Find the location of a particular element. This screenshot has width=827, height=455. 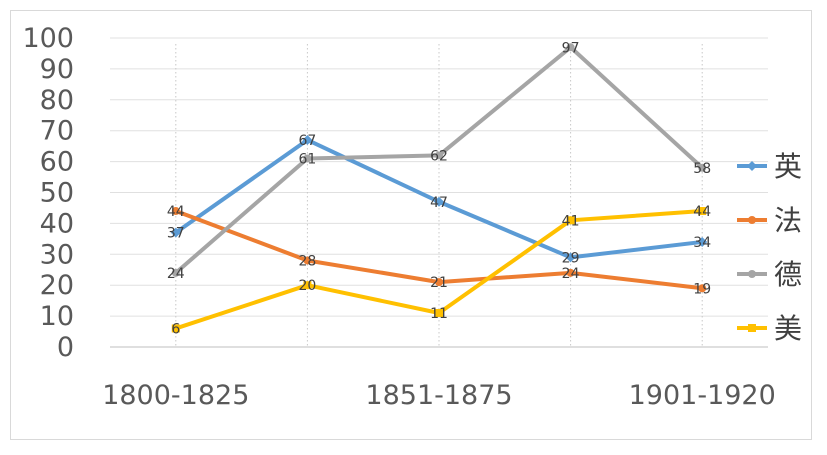

data-label: 62 is located at coordinates (439, 156).